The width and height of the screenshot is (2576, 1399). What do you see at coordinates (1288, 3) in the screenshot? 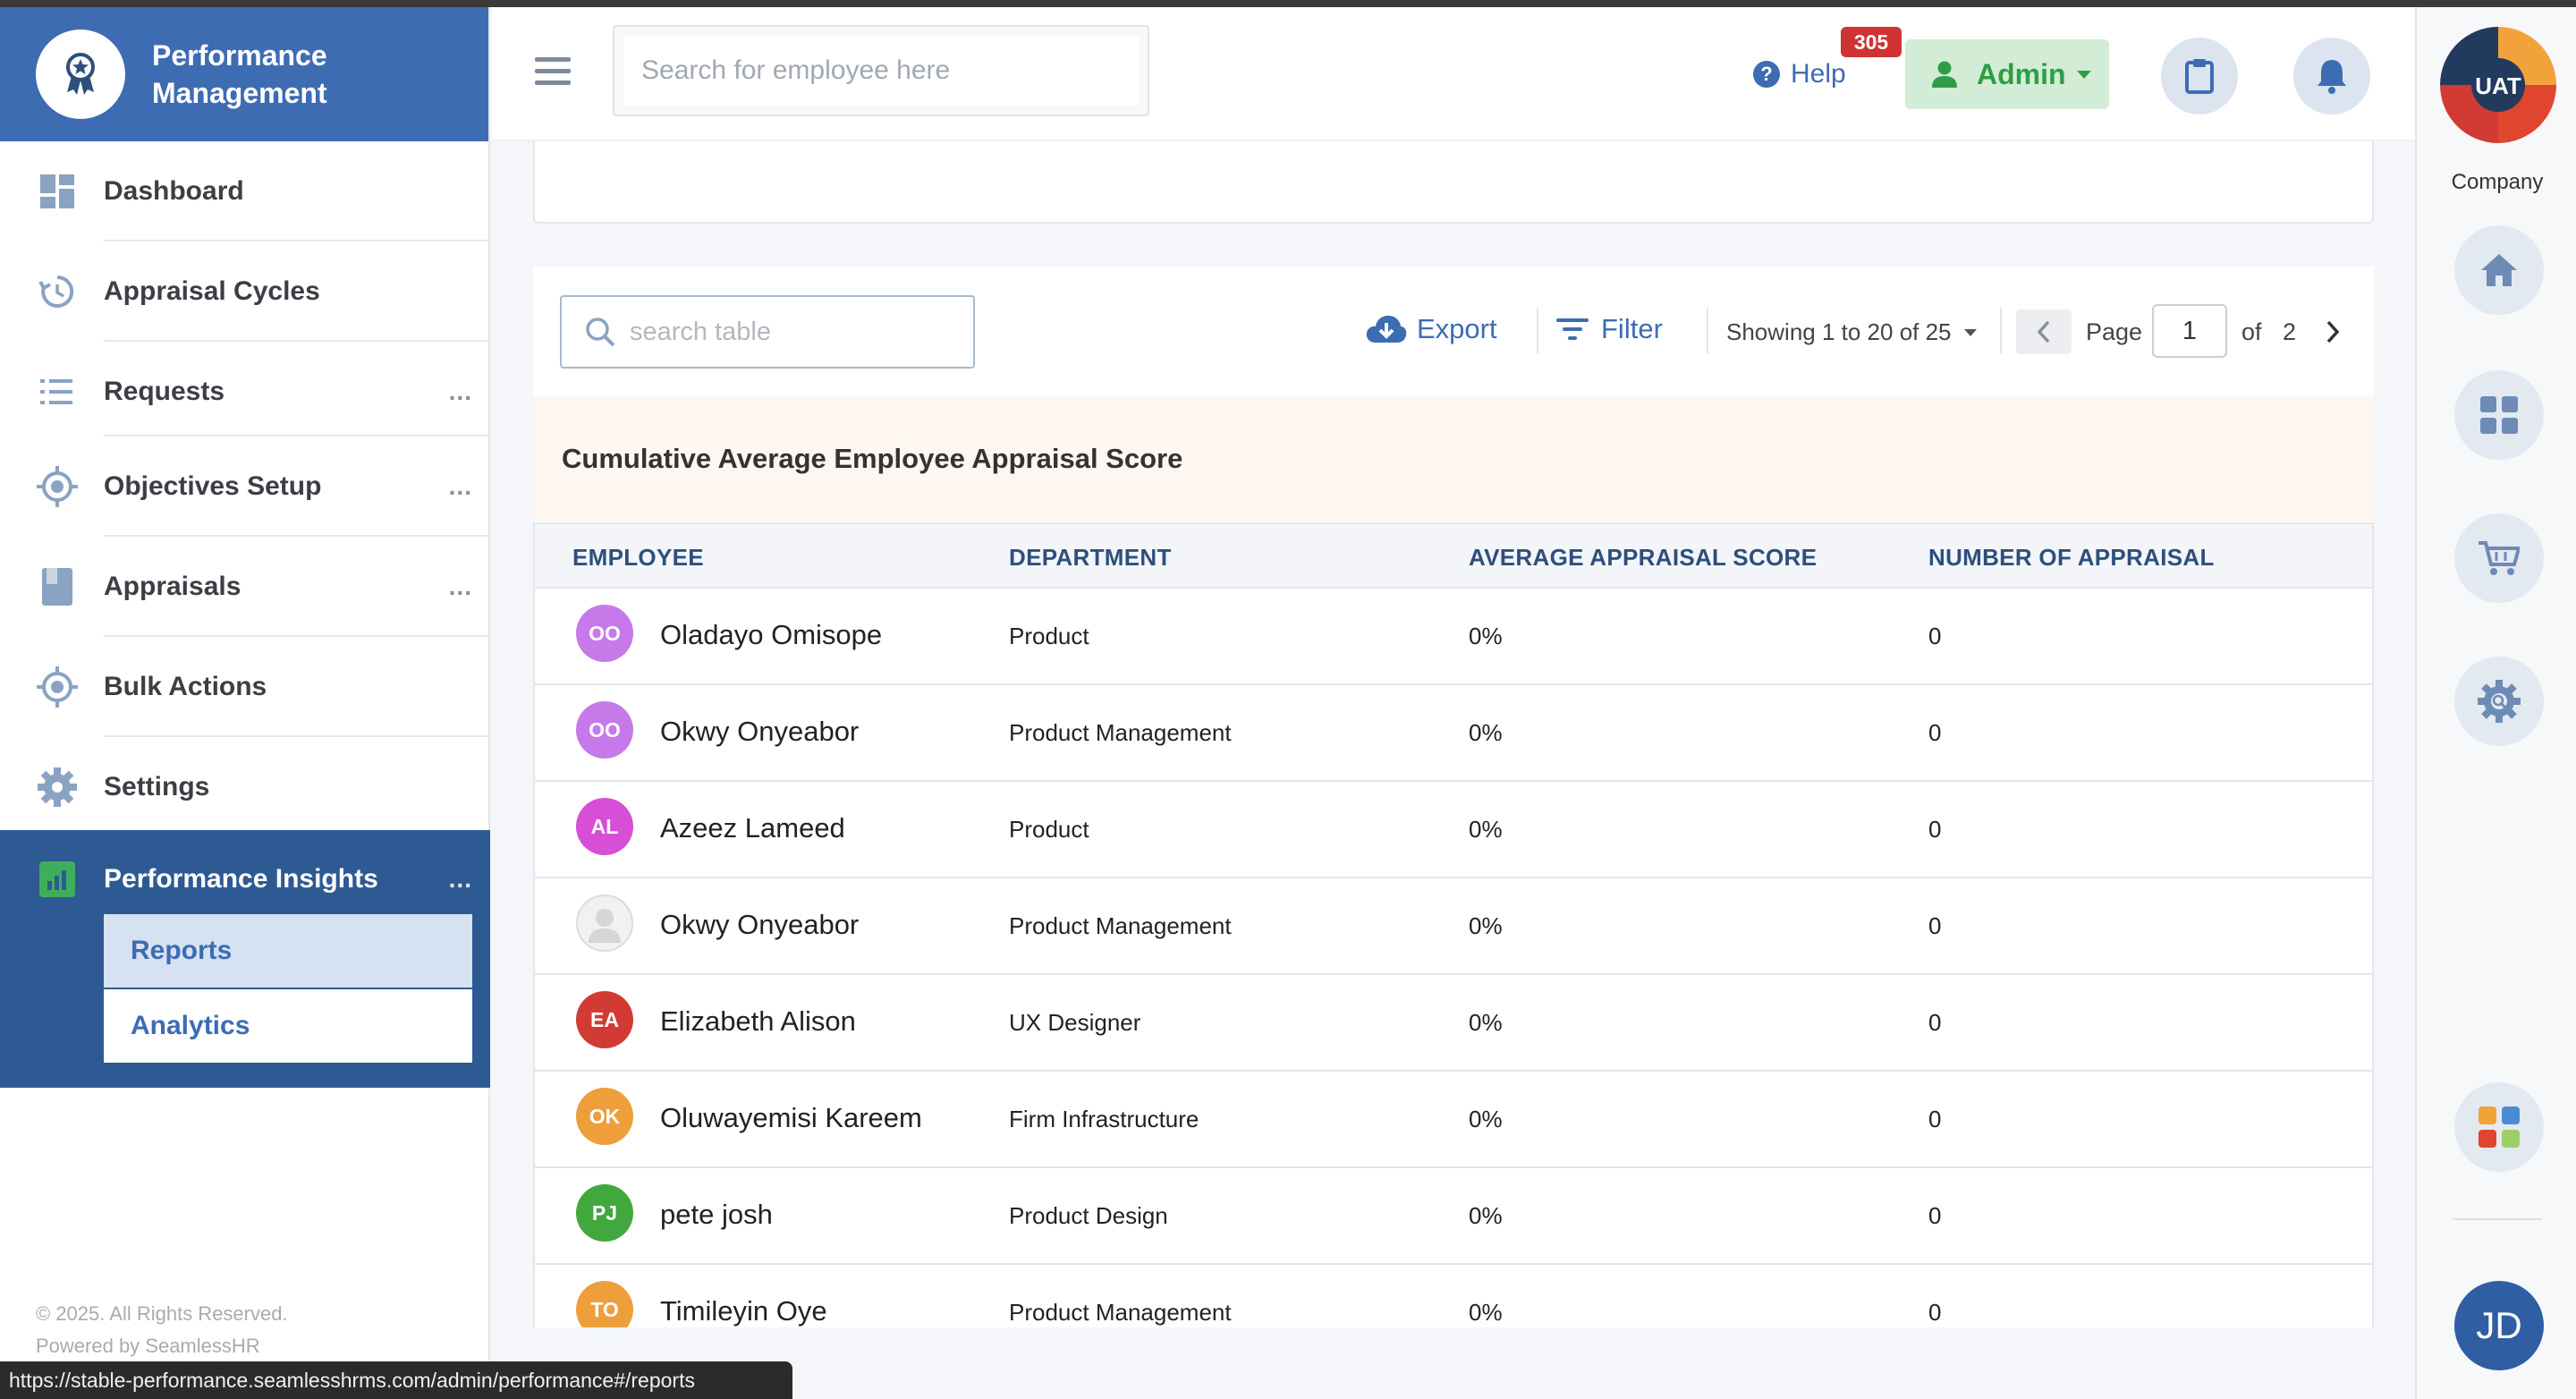
I see `window-top-strip` at bounding box center [1288, 3].